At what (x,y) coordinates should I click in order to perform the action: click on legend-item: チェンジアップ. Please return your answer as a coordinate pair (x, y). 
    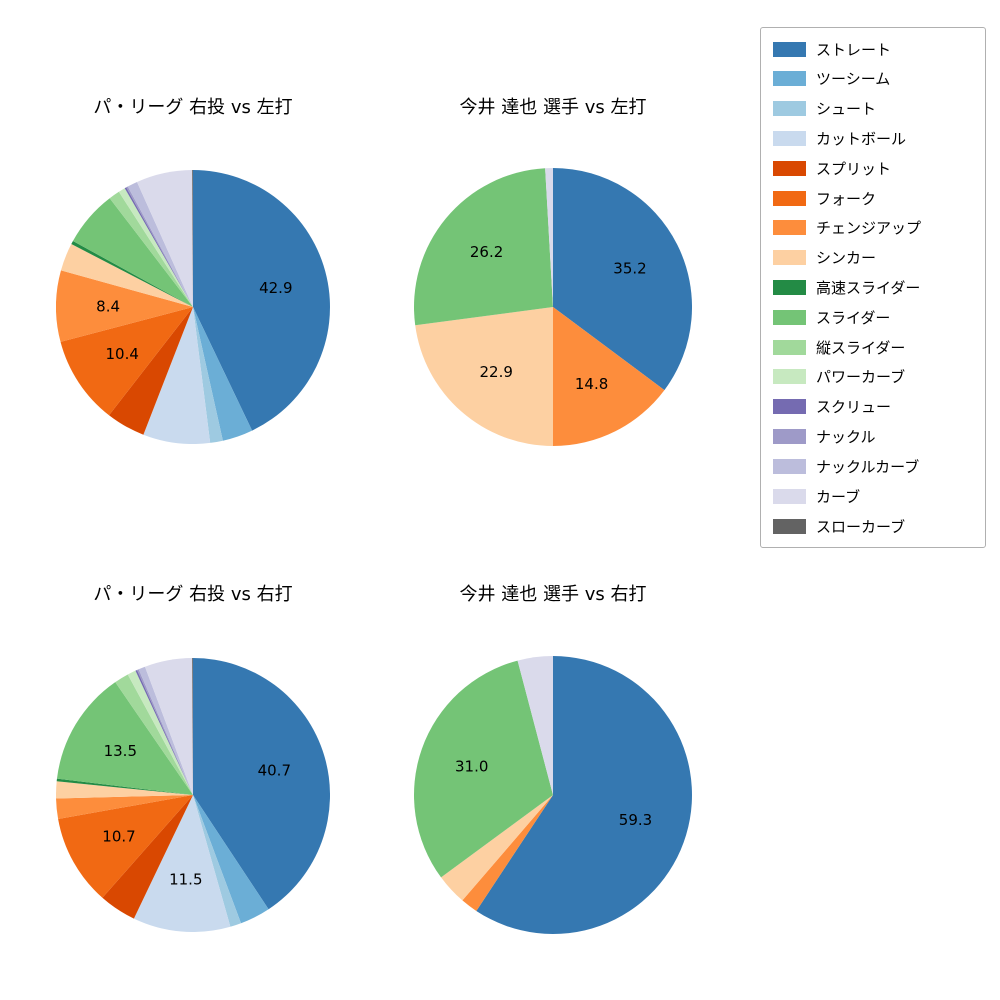
    Looking at the image, I should click on (873, 228).